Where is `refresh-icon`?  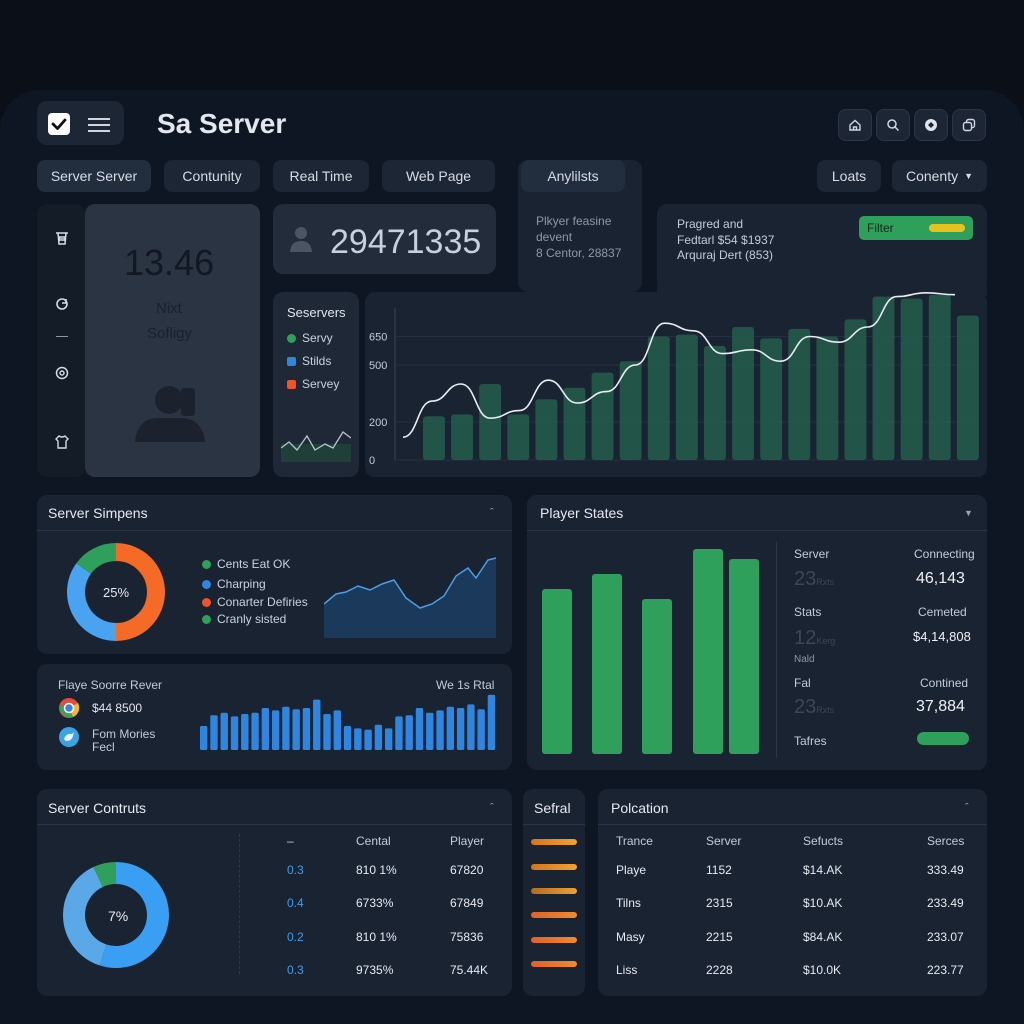 refresh-icon is located at coordinates (62, 306).